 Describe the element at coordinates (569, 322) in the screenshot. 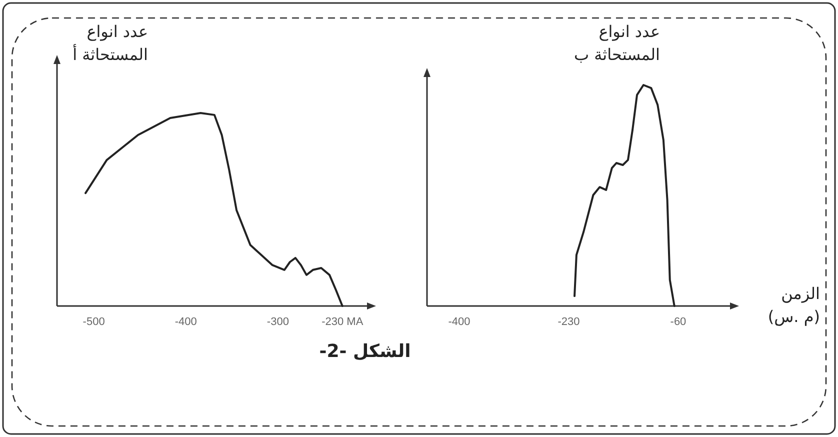

I see `x-tick-label: -230` at that location.